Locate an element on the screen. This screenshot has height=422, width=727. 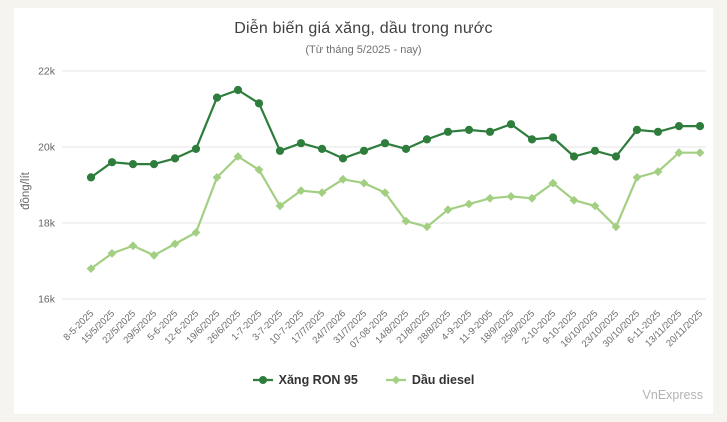
y-tick-16k: 16k is located at coordinates (47, 300).